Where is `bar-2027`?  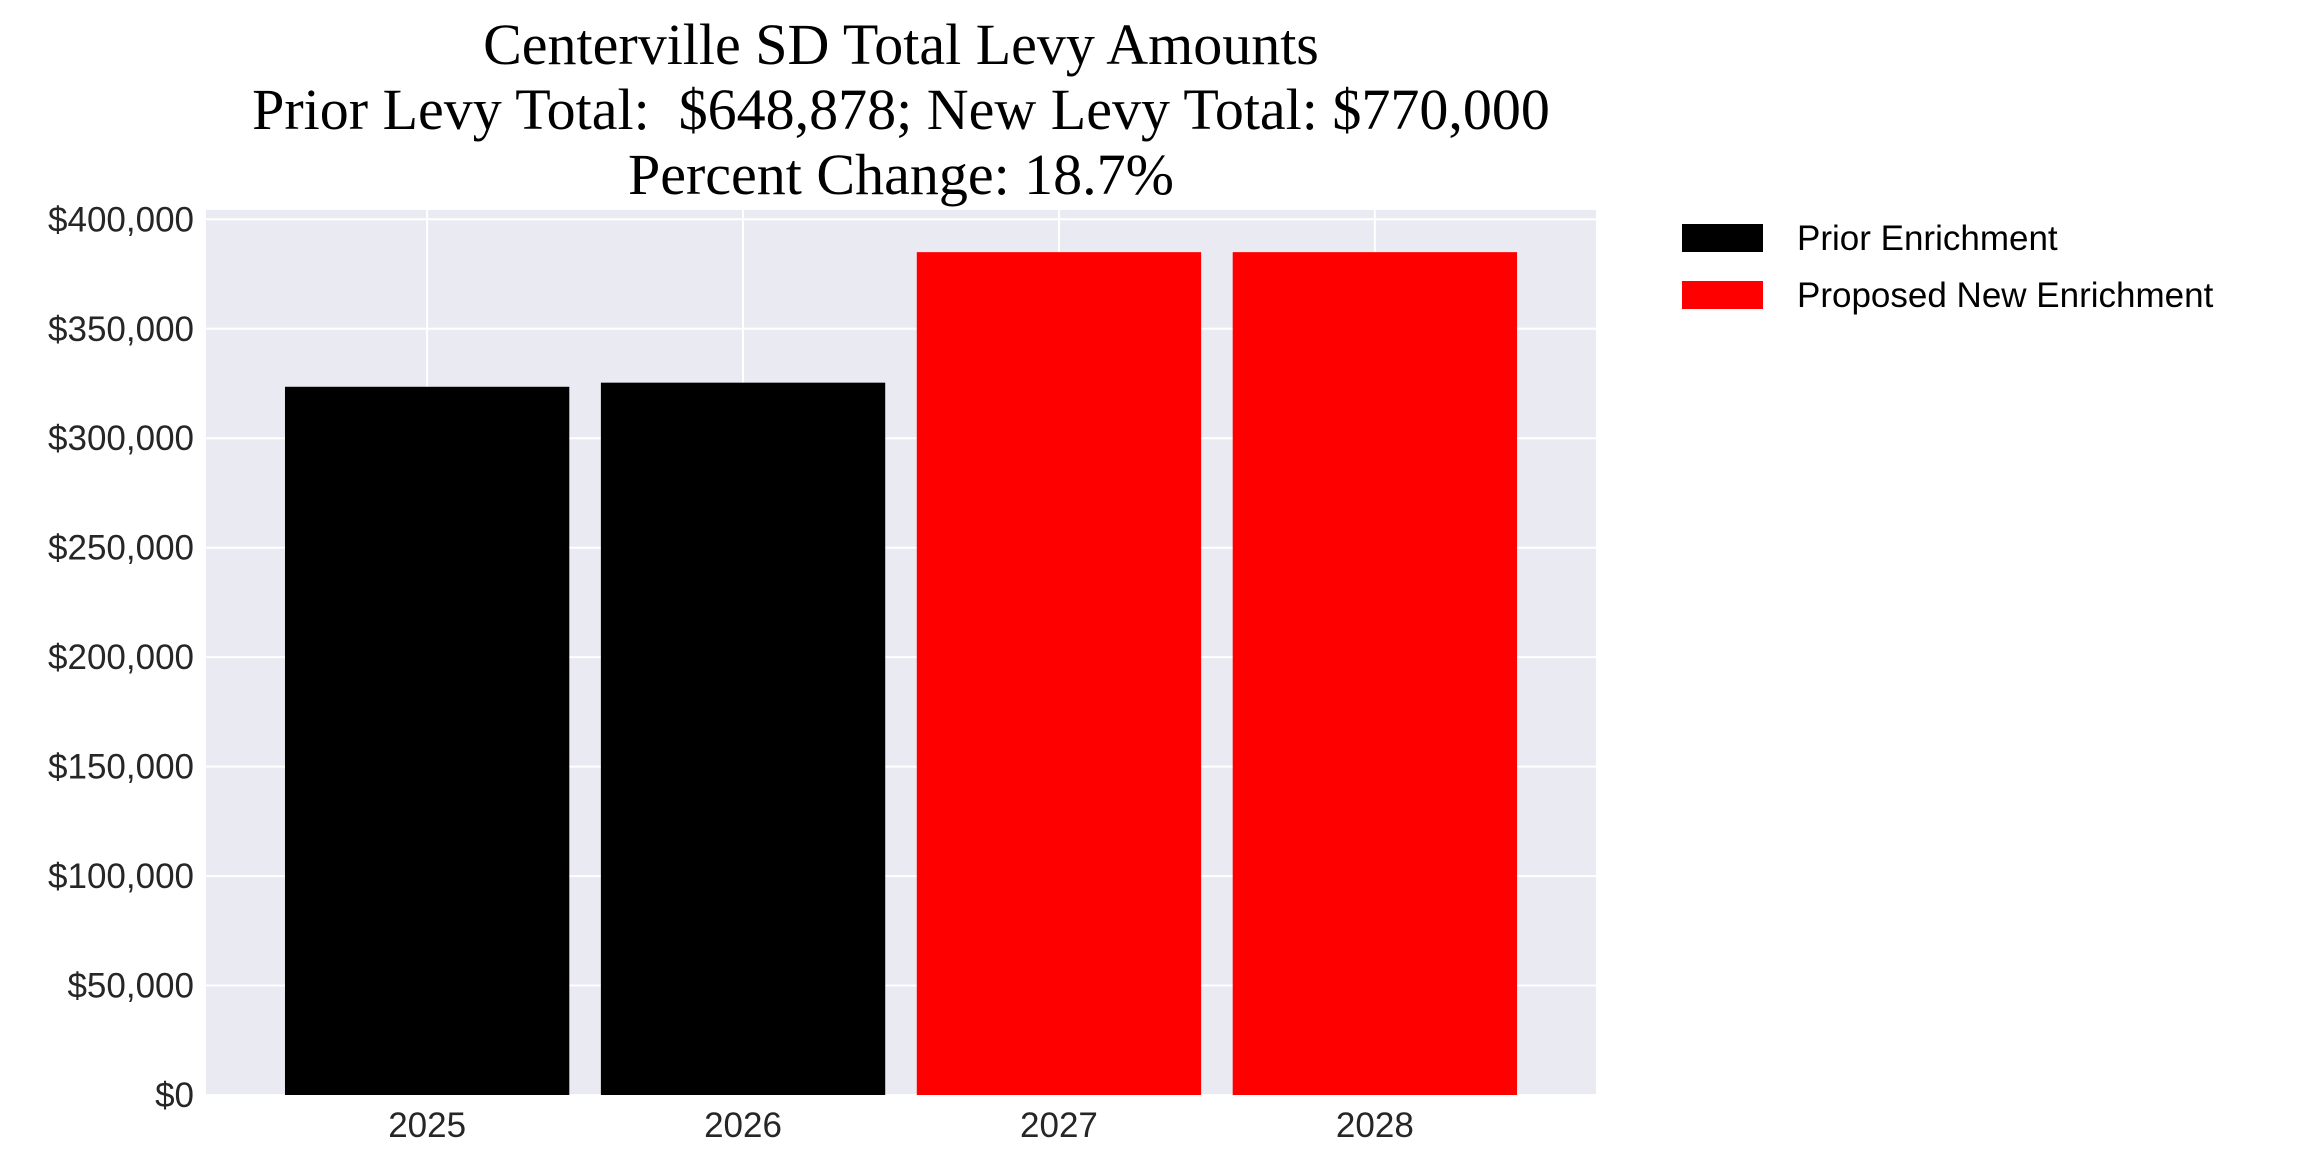 bar-2027 is located at coordinates (1059, 674).